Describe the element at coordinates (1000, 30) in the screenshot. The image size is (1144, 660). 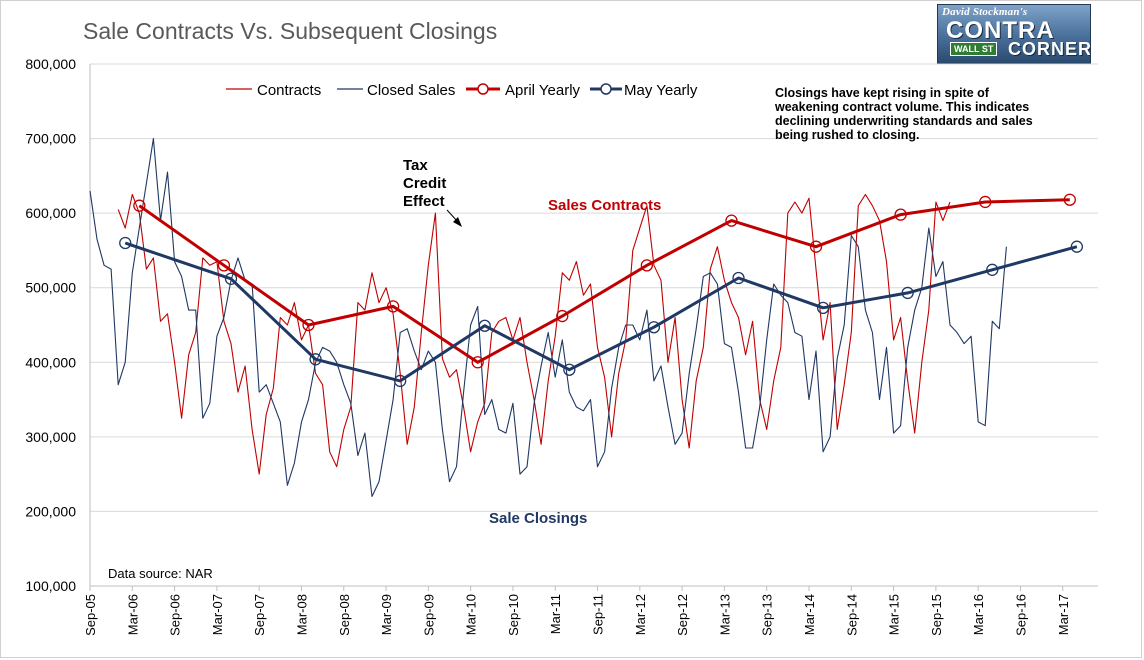
I see `logo-contra: CONTRA` at that location.